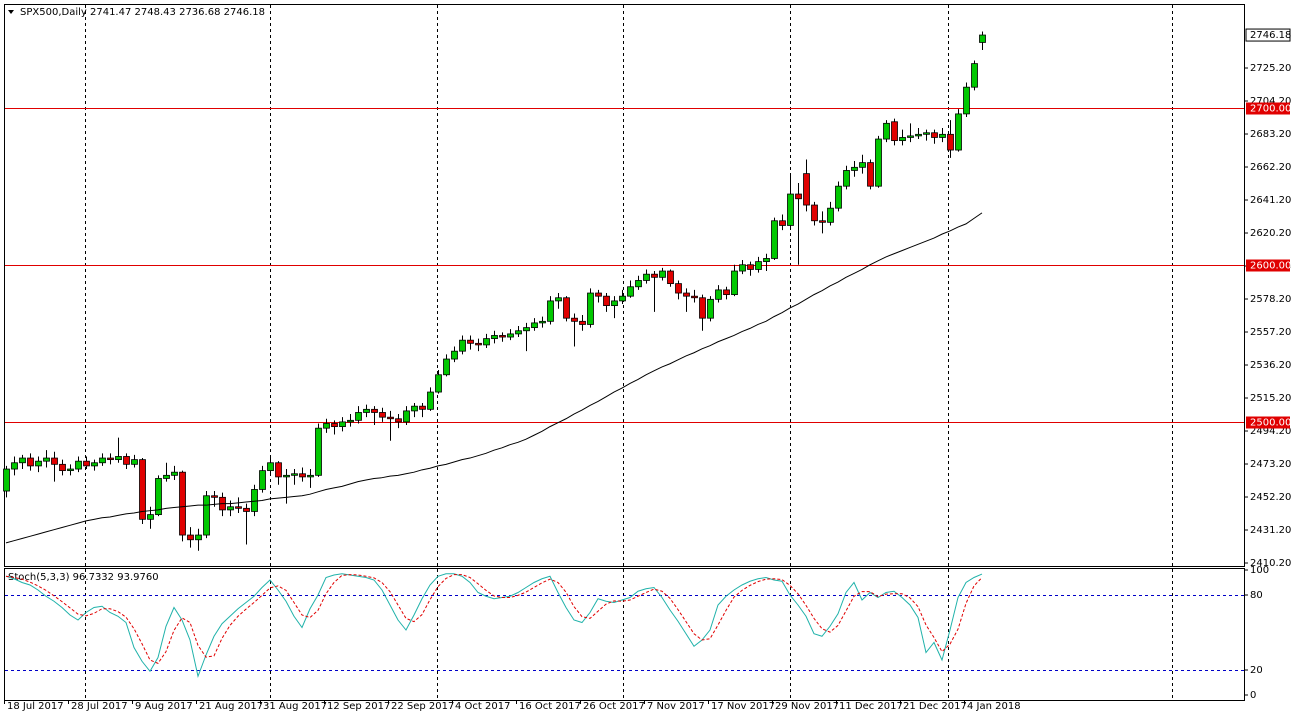  Describe the element at coordinates (994, 706) in the screenshot. I see `x-tick-label: 4 Jan 2018` at that location.